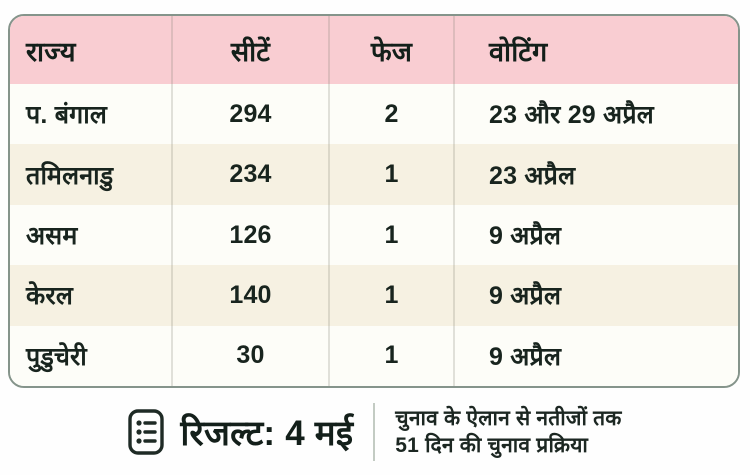 The height and width of the screenshot is (475, 750). What do you see at coordinates (251, 355) in the screenshot?
I see `cell-seats: 30` at bounding box center [251, 355].